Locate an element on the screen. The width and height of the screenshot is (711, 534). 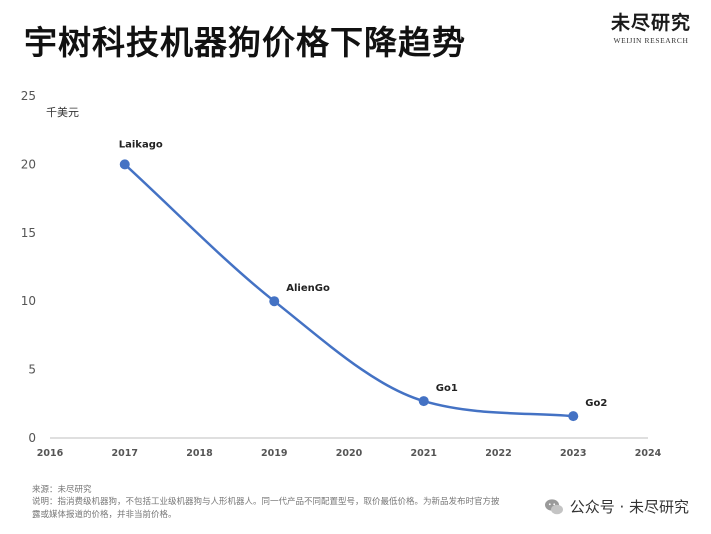
wechat-label: 公众号 · 未尽研究 is located at coordinates (629, 507).